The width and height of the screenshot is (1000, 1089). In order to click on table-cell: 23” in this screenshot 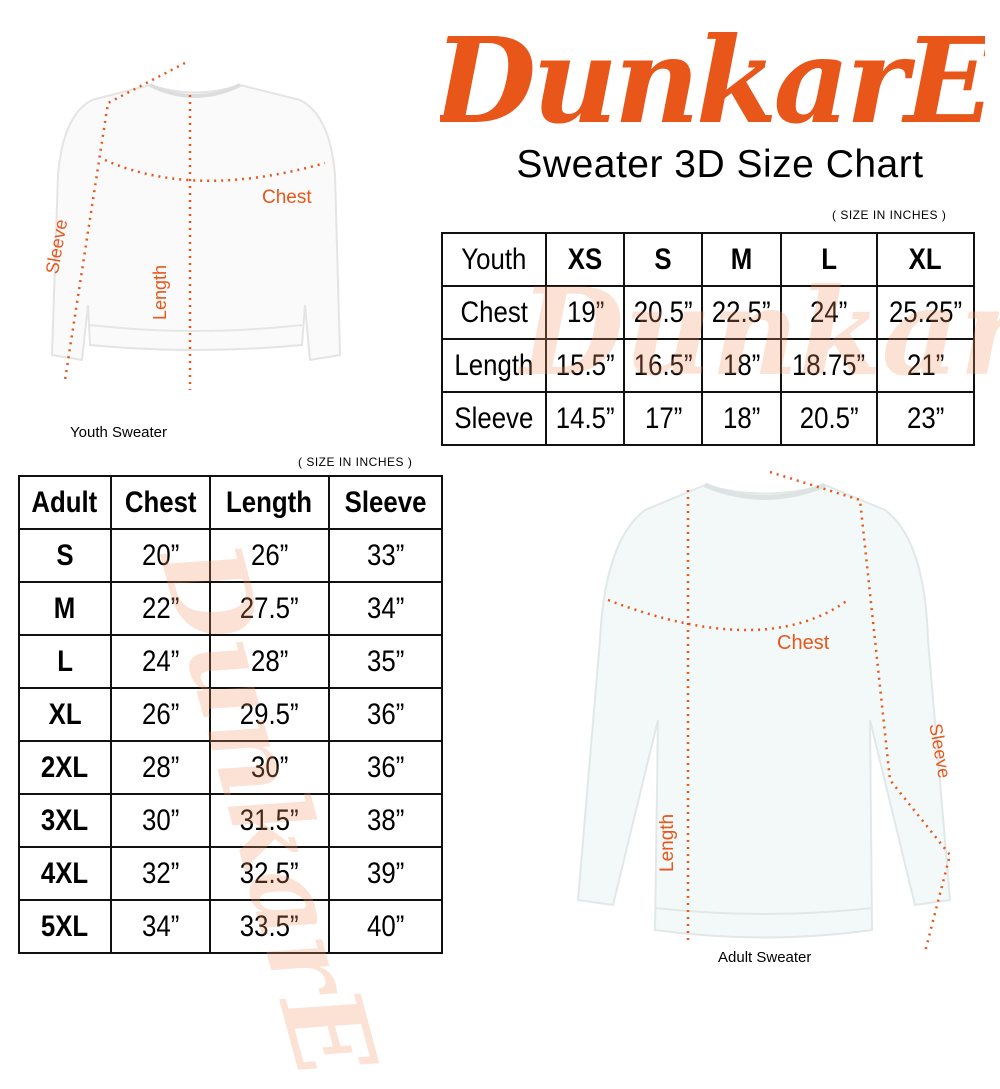, I will do `click(925, 418)`.